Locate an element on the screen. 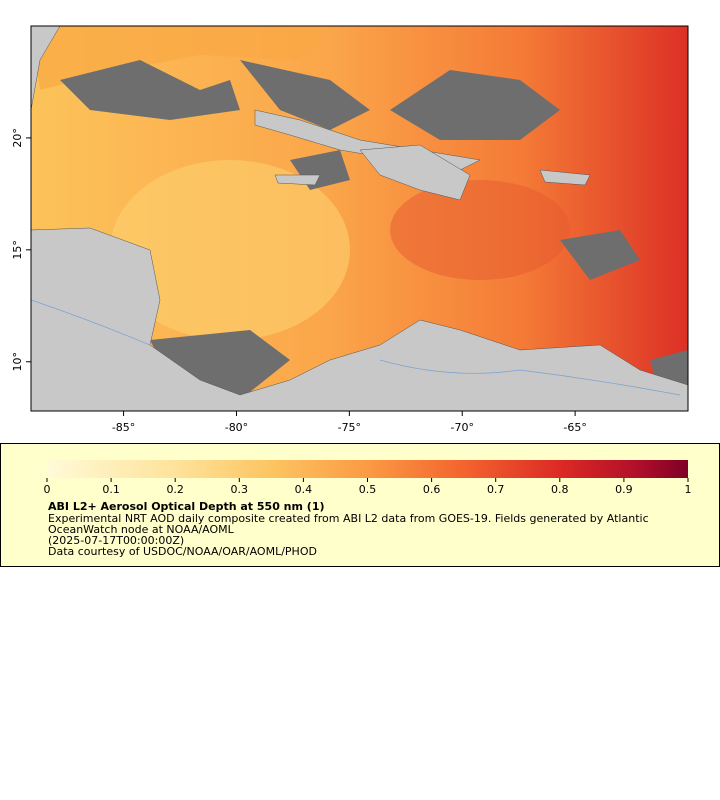 This screenshot has width=720, height=800. legend-line: OceanWatch node at NOAA/AOML is located at coordinates (141, 529).